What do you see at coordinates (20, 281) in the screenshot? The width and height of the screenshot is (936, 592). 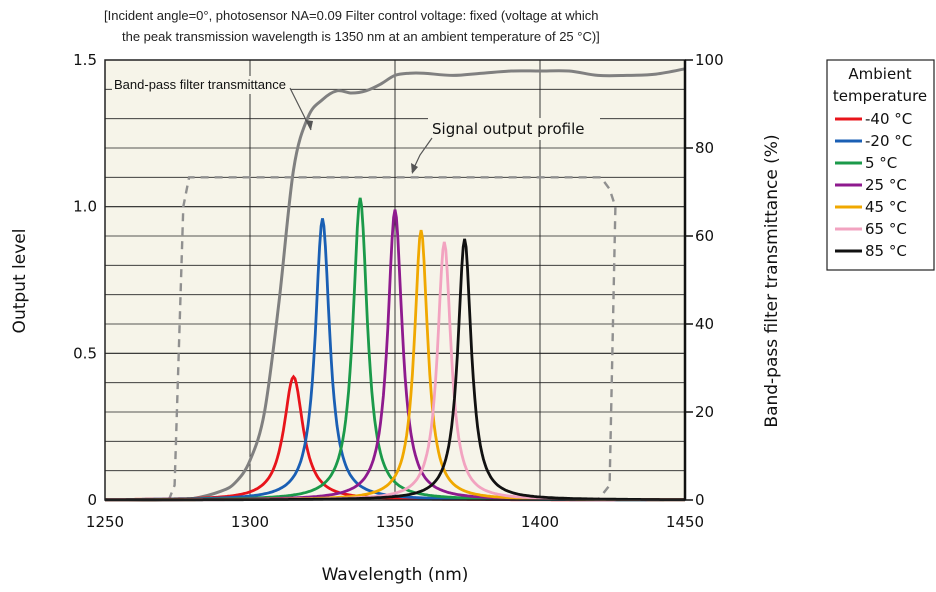 I see `y-axis-title: Output level` at bounding box center [20, 281].